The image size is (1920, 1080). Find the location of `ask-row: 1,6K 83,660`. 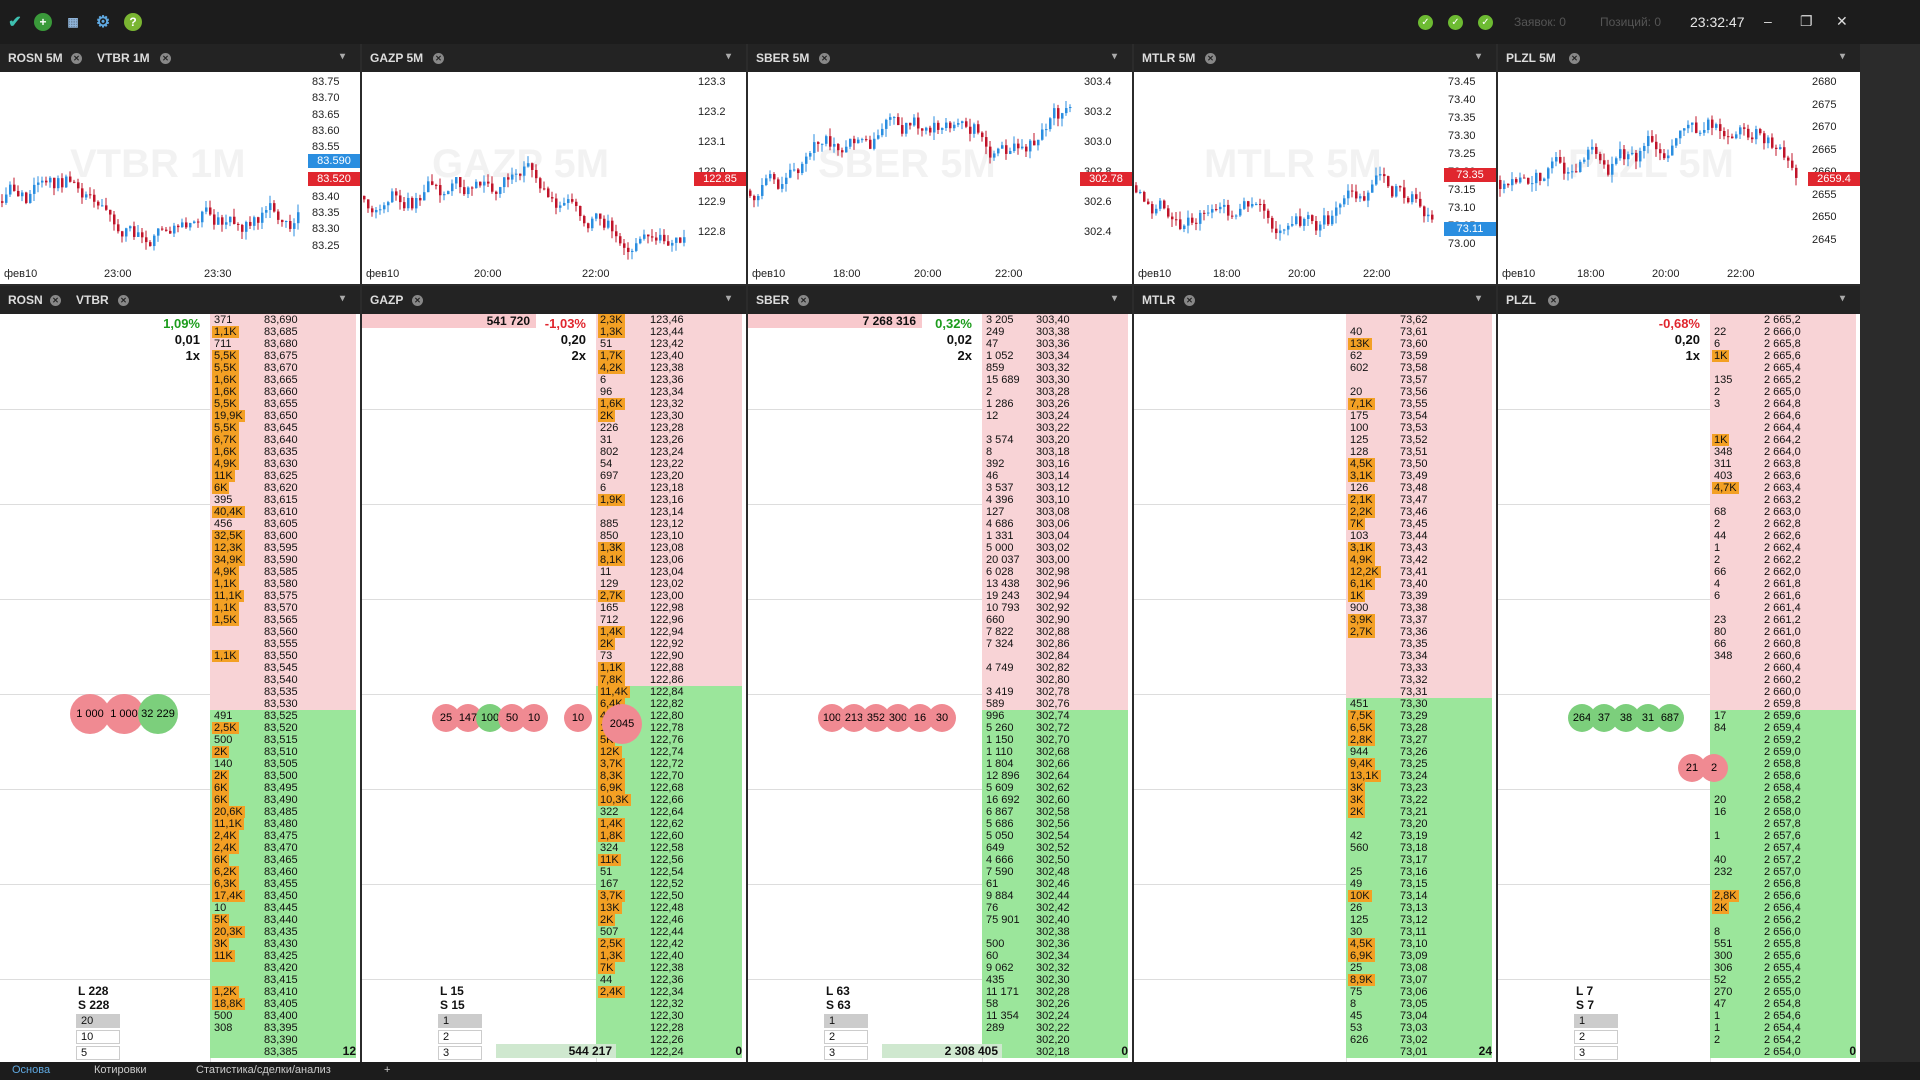

ask-row: 1,6K 83,660 is located at coordinates (283, 392).